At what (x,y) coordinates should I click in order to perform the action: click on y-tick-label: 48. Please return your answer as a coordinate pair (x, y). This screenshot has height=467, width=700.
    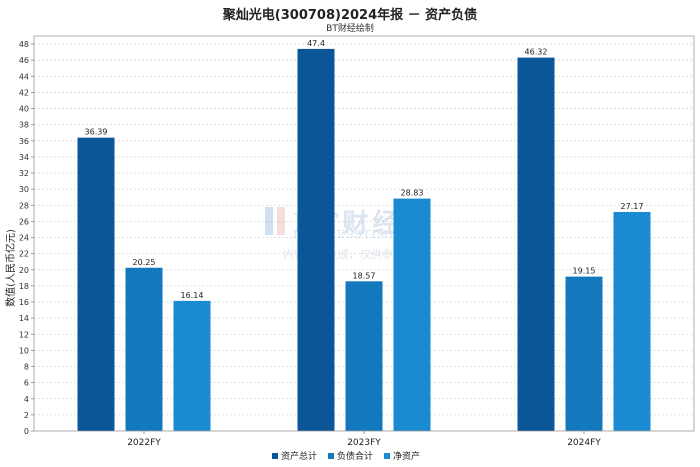
    Looking at the image, I should click on (24, 44).